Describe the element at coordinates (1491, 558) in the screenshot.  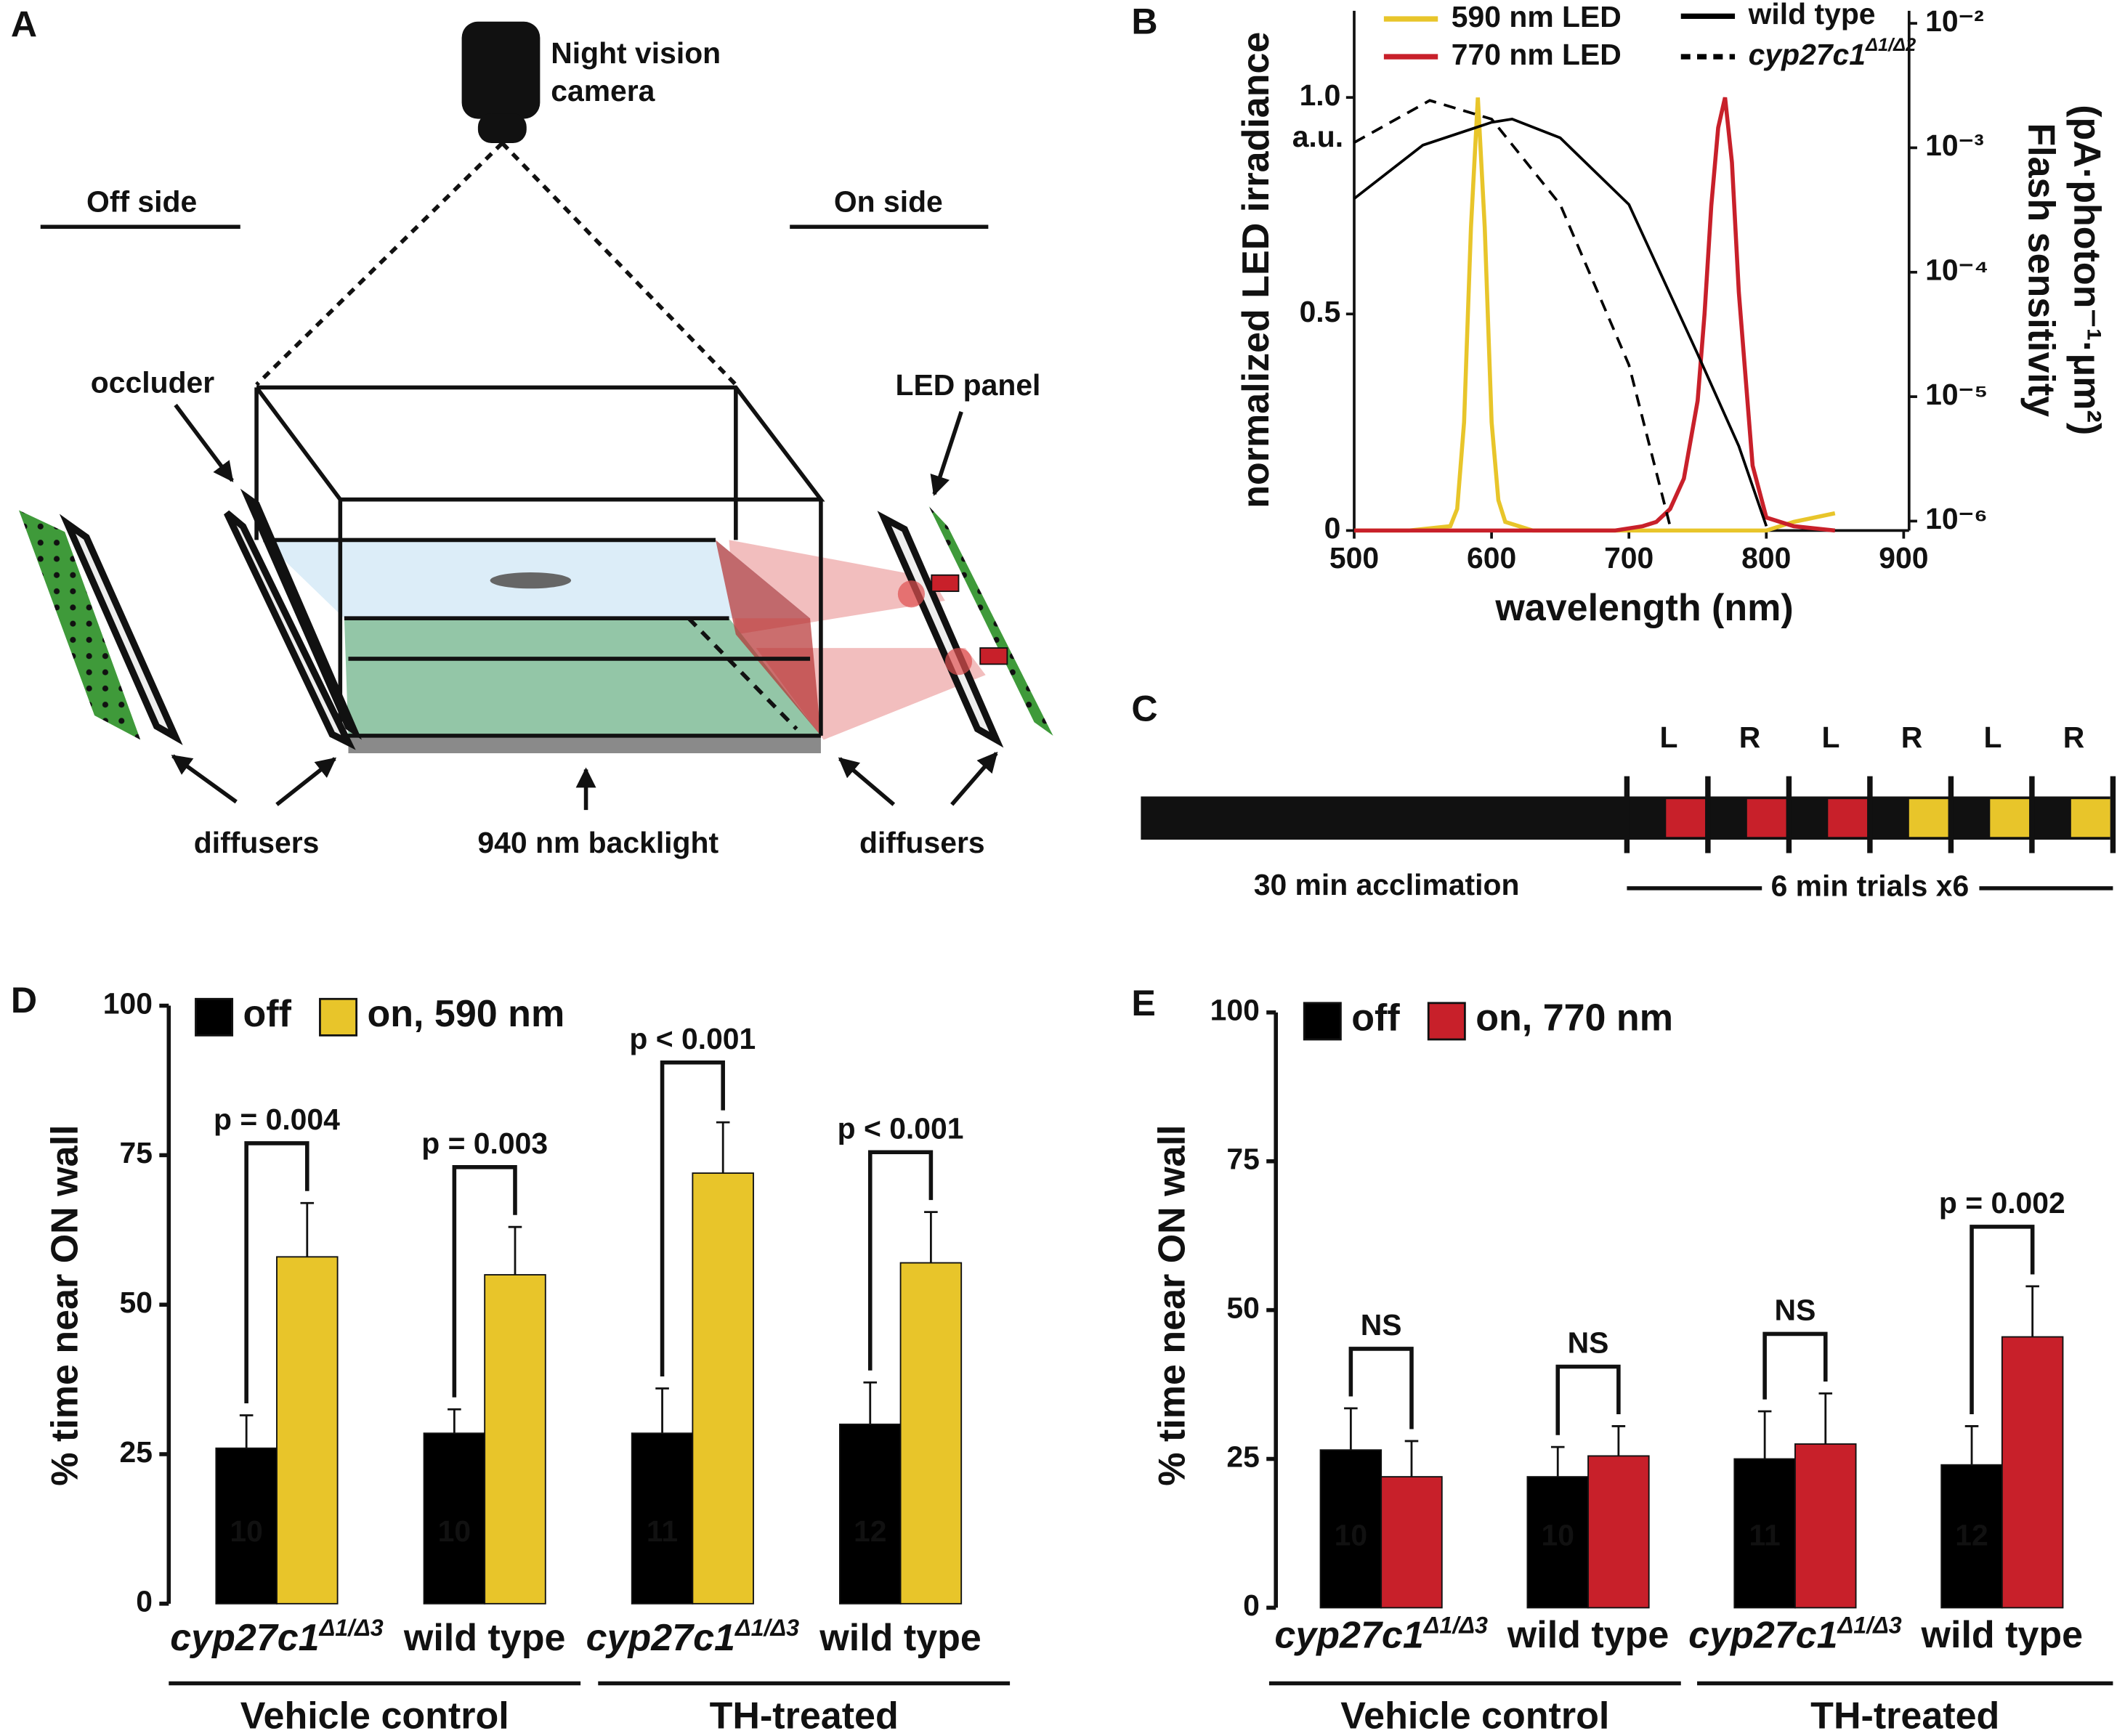
I see `x-tick-label: 600` at that location.